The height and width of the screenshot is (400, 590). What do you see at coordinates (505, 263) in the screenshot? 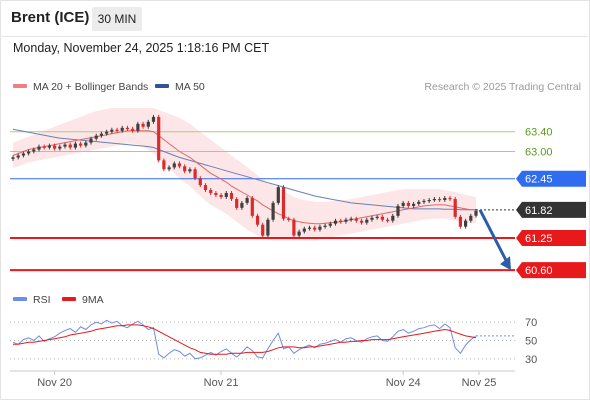
I see `forecast-arrowhead` at bounding box center [505, 263].